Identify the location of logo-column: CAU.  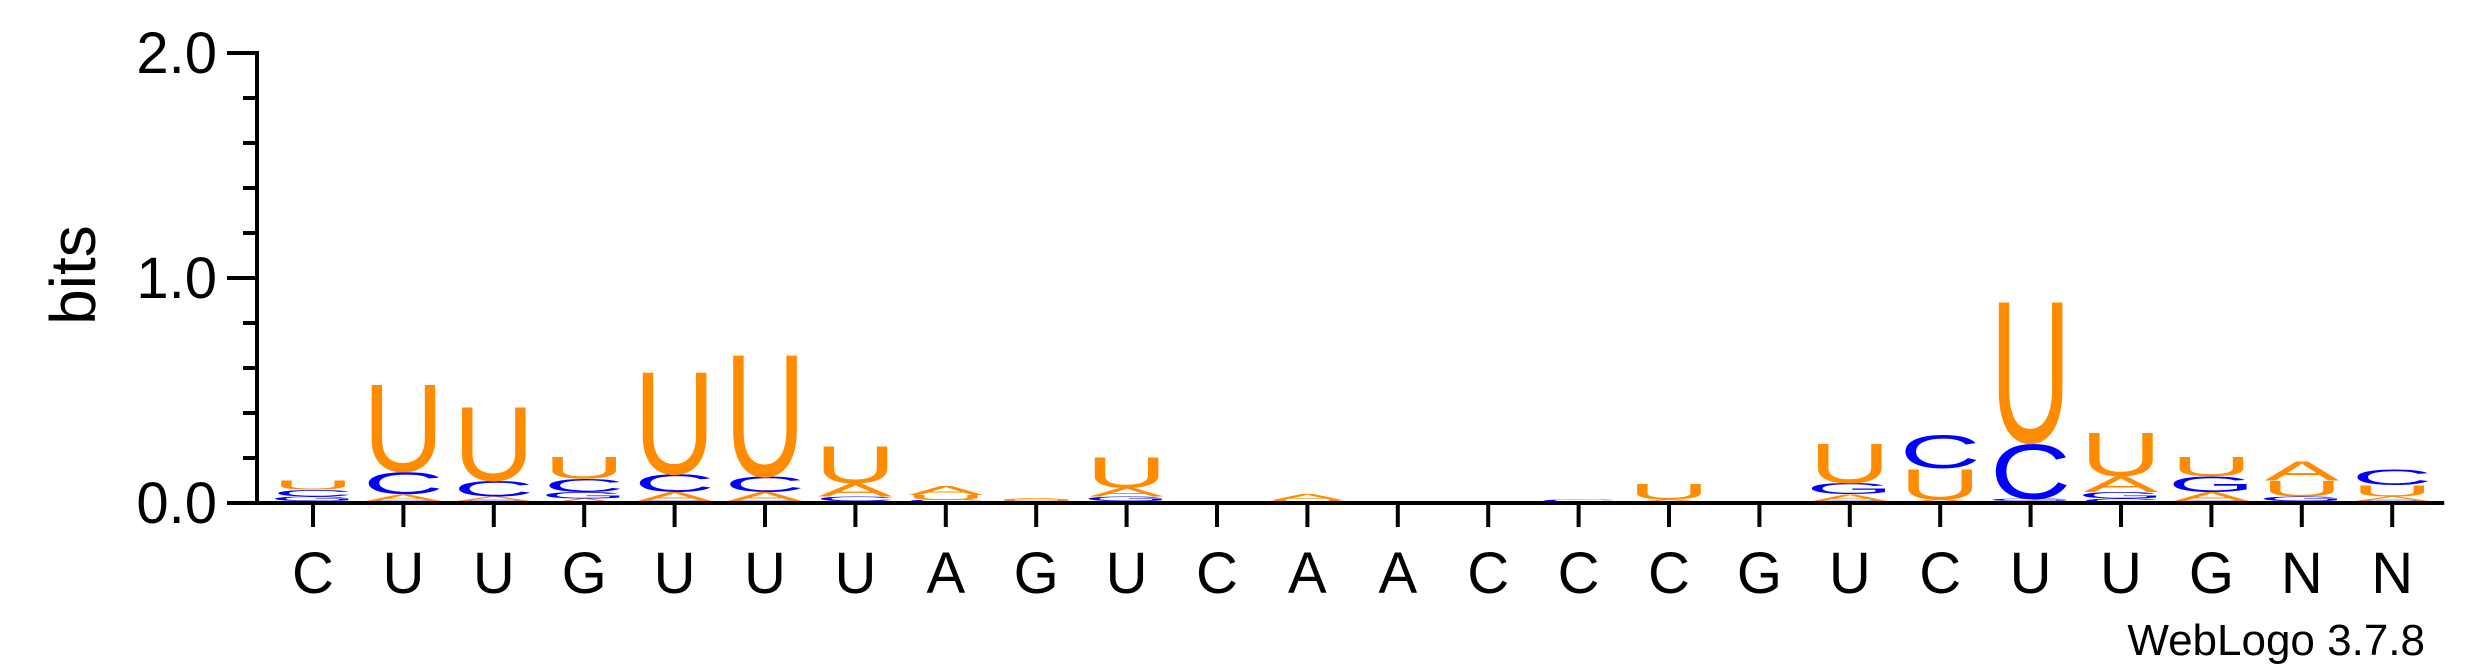
(1669, 492).